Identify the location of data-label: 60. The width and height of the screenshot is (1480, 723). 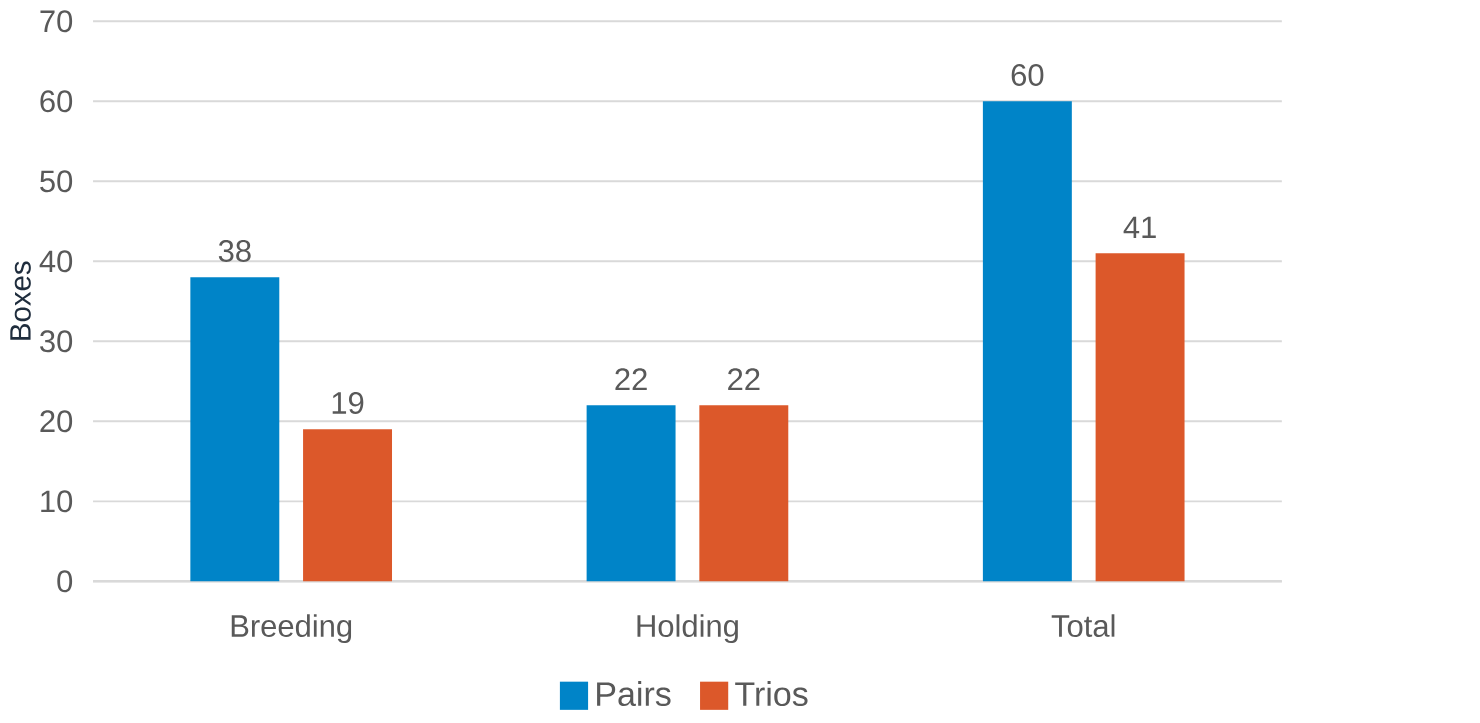
(1027, 75).